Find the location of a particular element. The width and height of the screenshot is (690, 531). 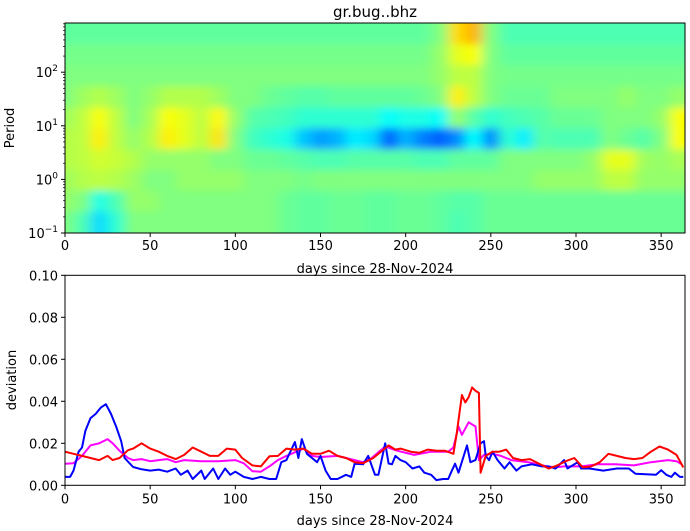

x-tick-label: 100 is located at coordinates (235, 246).